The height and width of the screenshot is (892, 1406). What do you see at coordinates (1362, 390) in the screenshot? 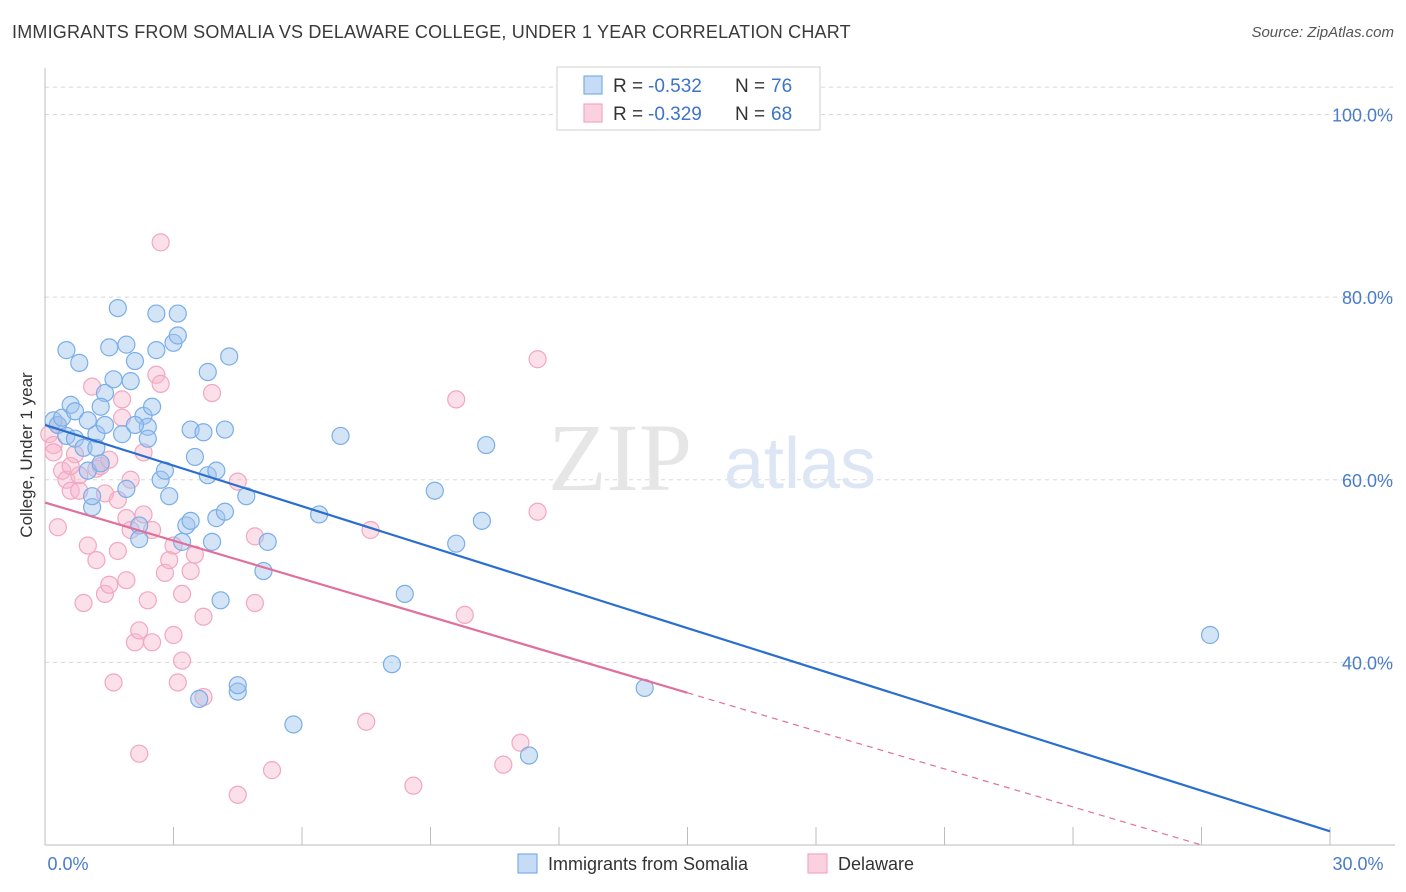
I see `y-tick-labels: 40.0% 60.0% 80.0% 100.0%` at bounding box center [1362, 390].